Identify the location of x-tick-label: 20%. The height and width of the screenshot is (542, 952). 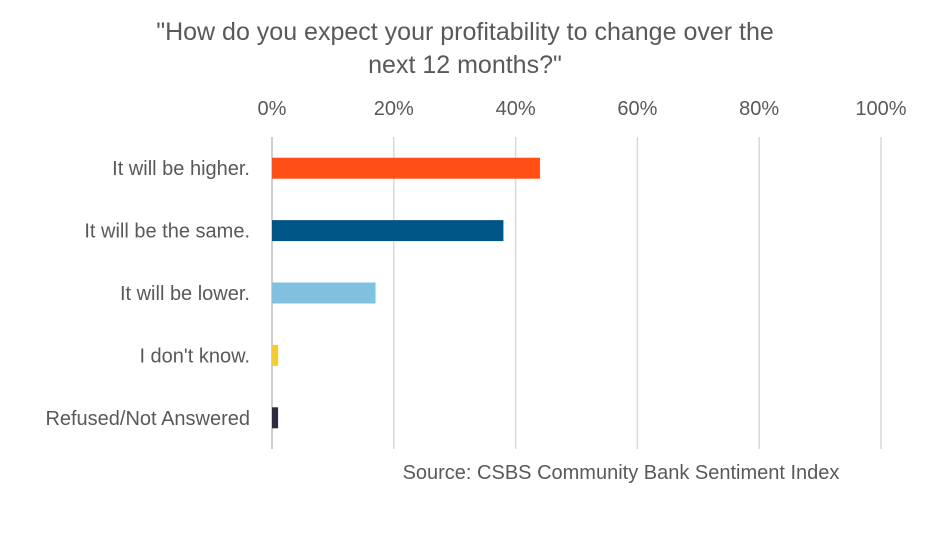
(394, 109).